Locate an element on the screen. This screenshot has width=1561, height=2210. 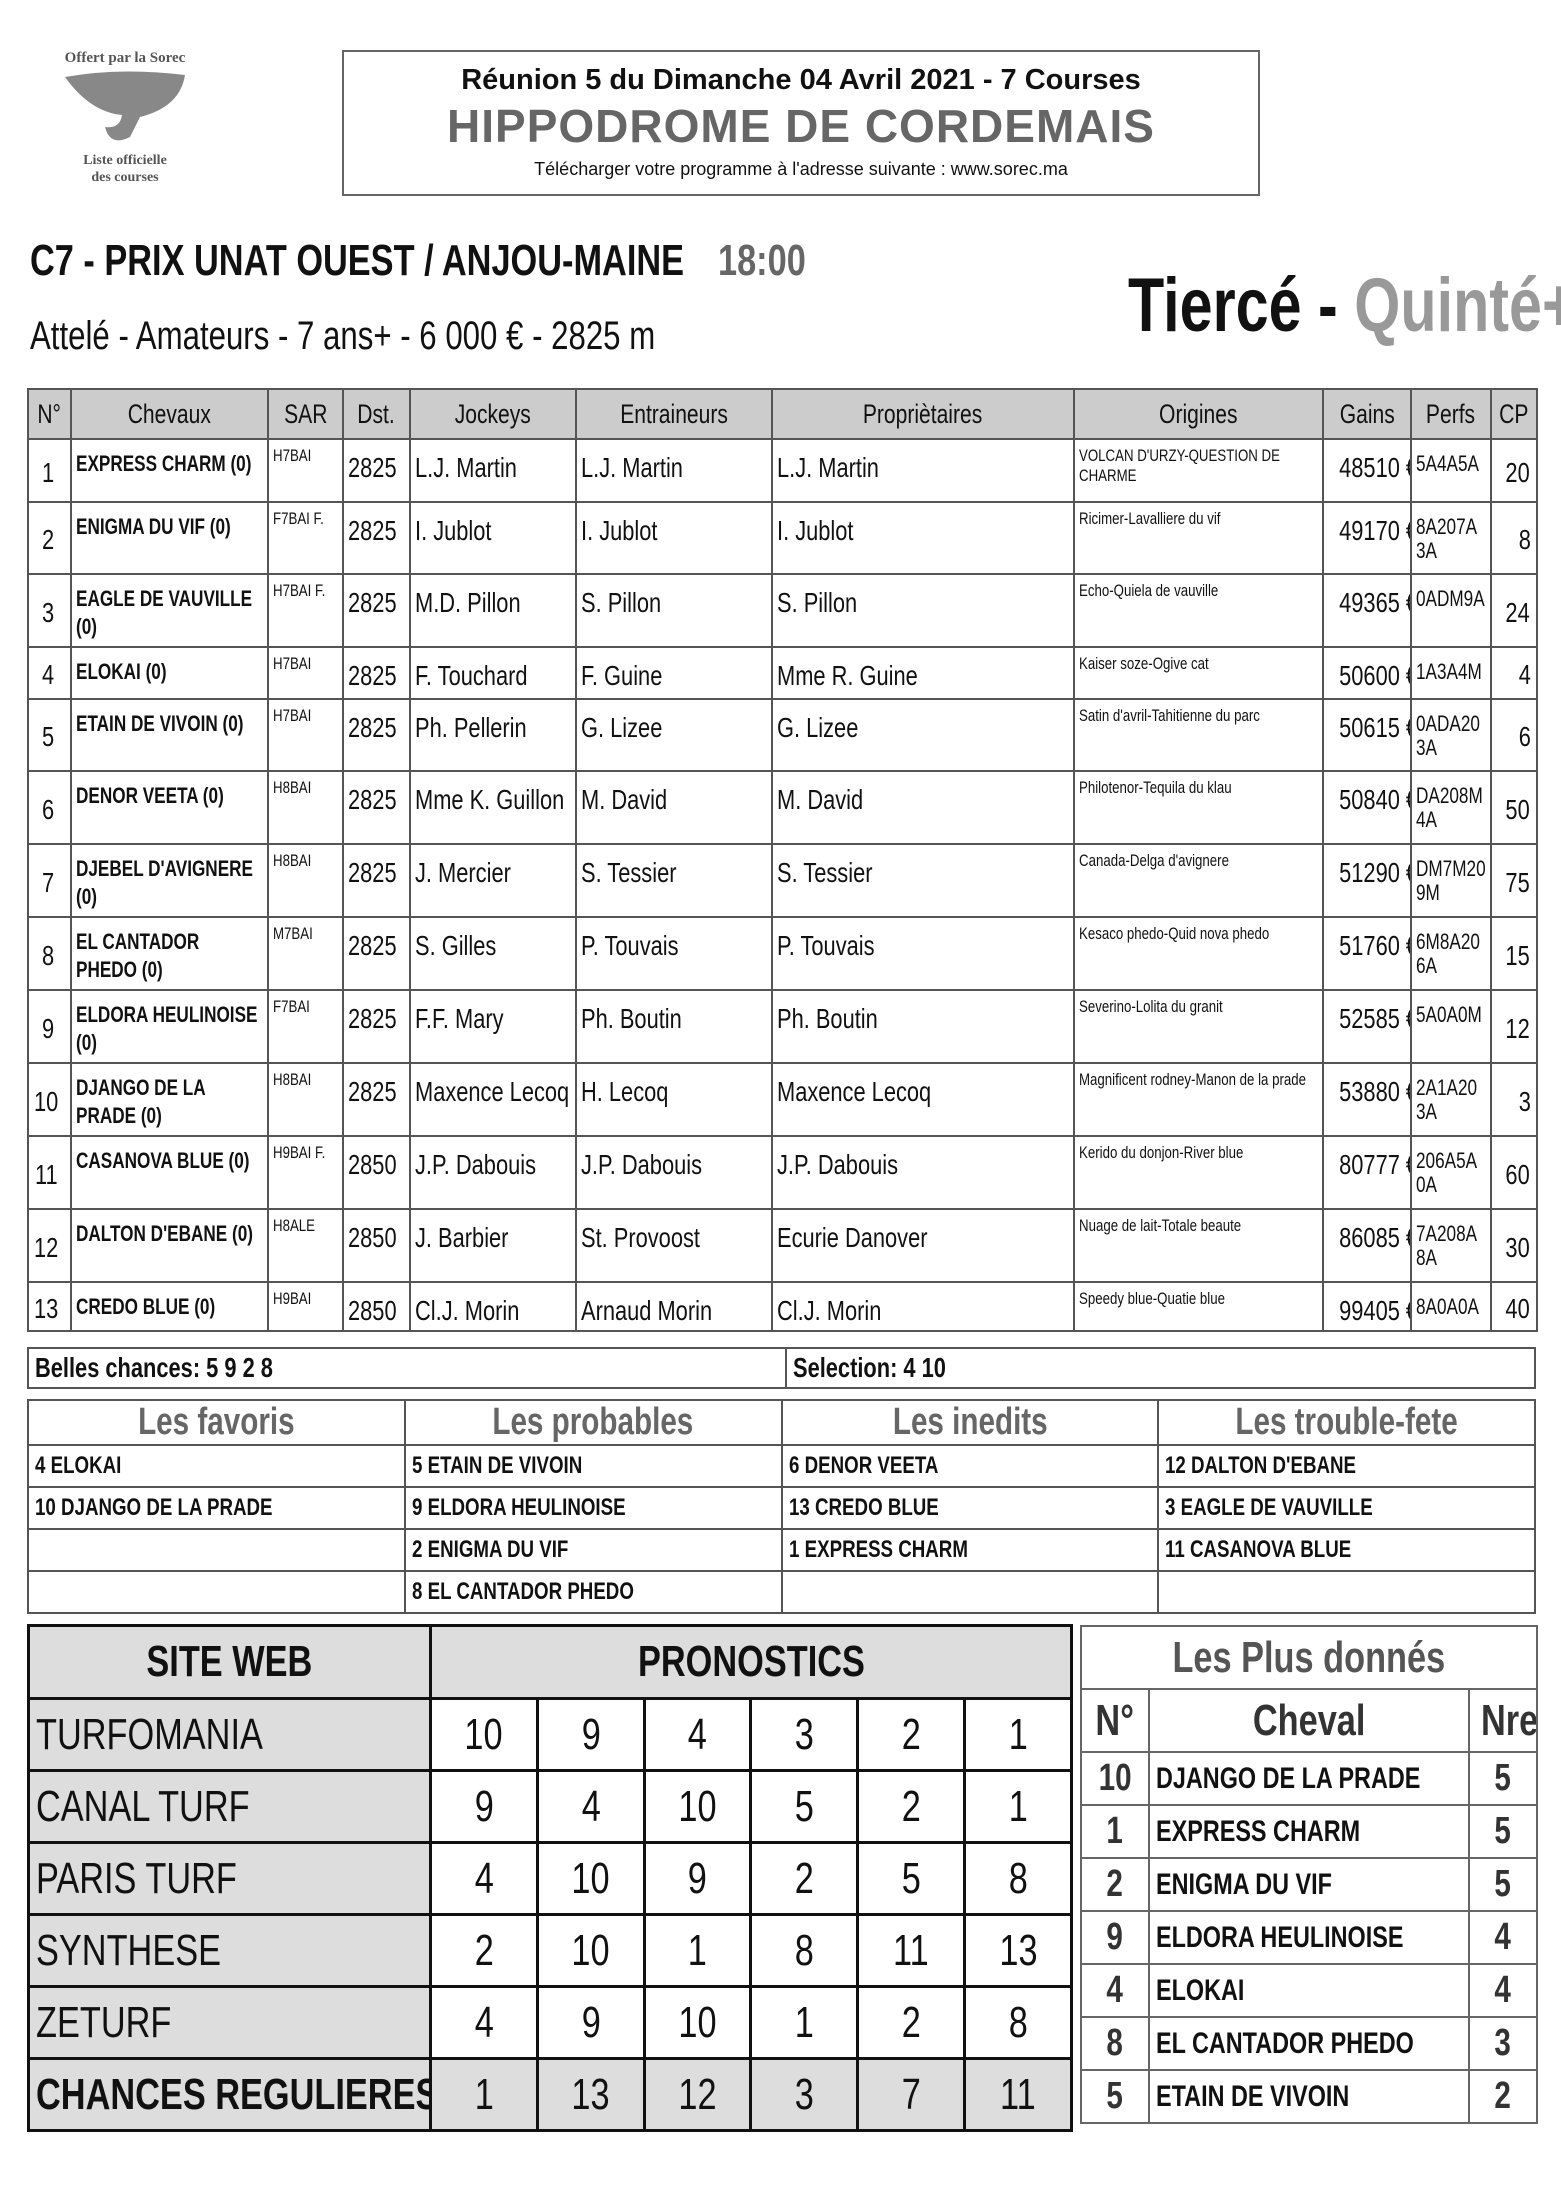
cell-sar: M7BAI is located at coordinates (293, 933).